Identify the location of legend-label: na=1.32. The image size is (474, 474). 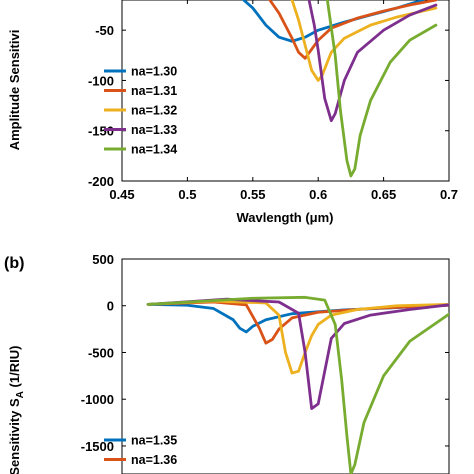
(154, 111).